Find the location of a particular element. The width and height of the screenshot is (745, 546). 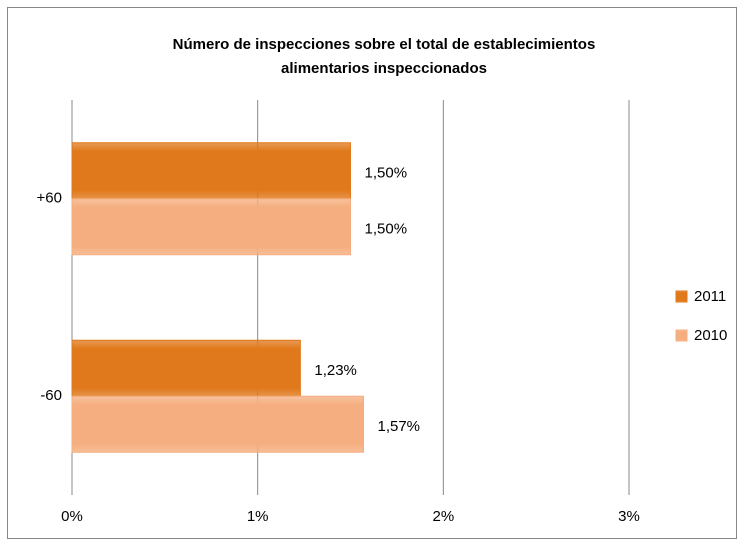

chart-title: alimentarios inspeccionados is located at coordinates (384, 68).